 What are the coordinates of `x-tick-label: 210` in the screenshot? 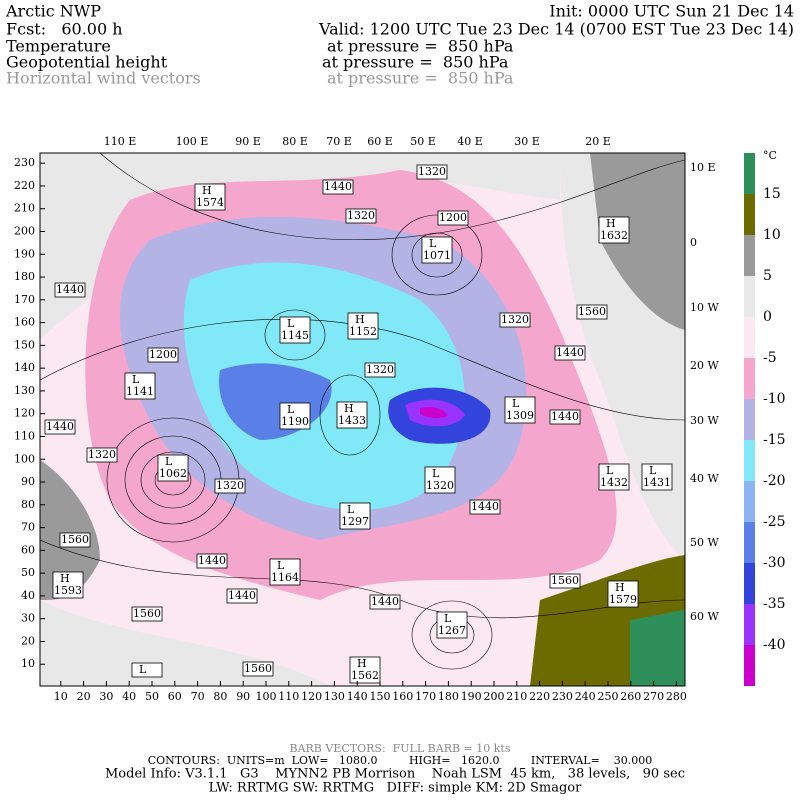 It's located at (516, 696).